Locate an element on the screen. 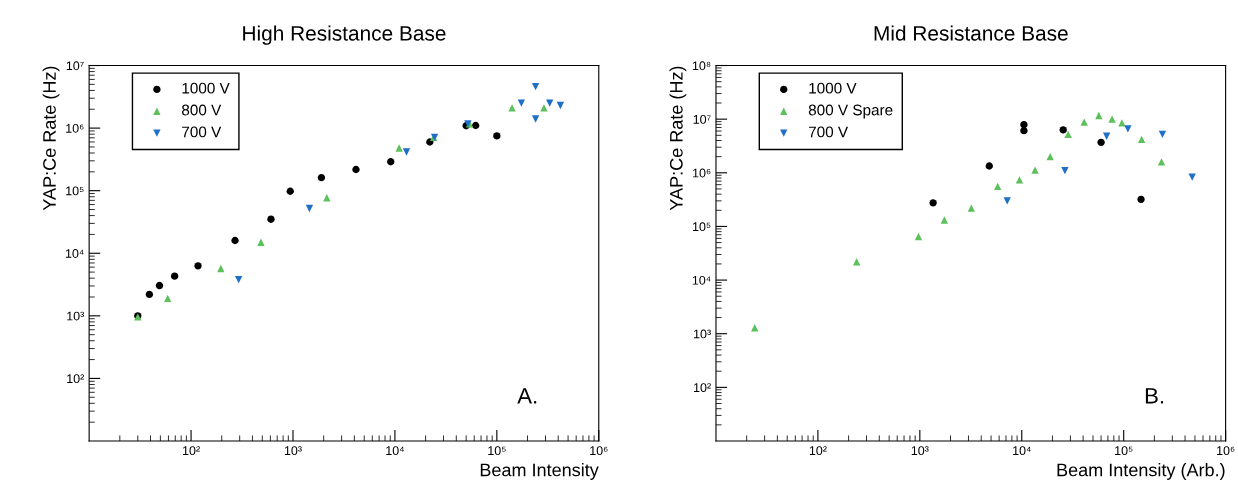 Image resolution: width=1238 pixels, height=504 pixels. legend-label: 800 V Spare is located at coordinates (850, 111).